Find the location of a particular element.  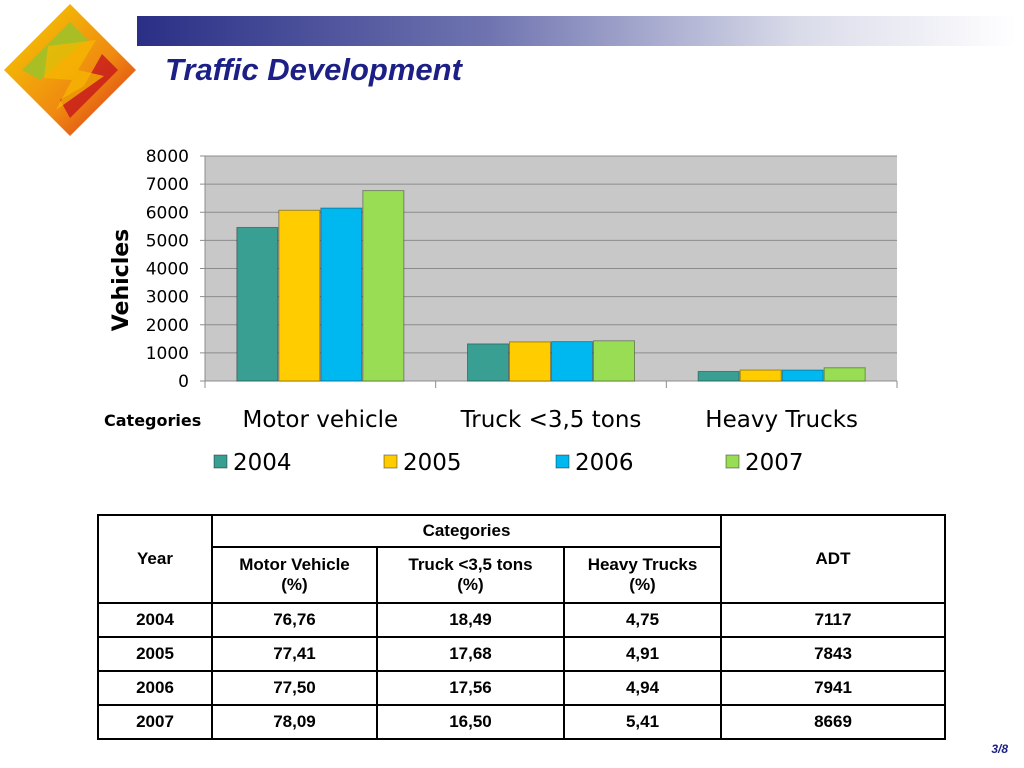

table-row: 2004 76,76 18,49 4,75 7117 is located at coordinates (522, 620).